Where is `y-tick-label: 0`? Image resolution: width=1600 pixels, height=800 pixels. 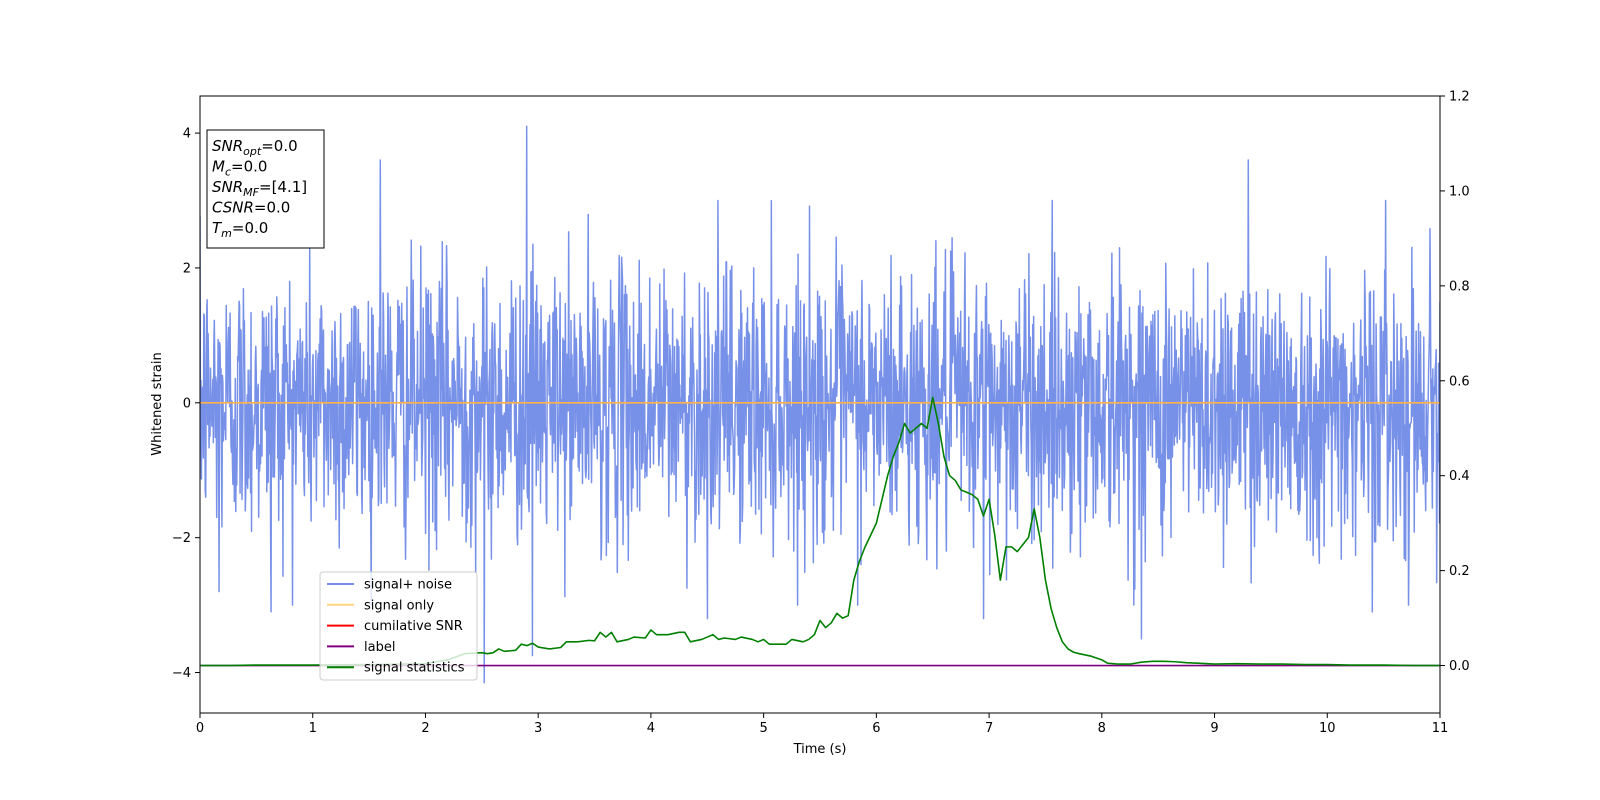
y-tick-label: 0 is located at coordinates (187, 403).